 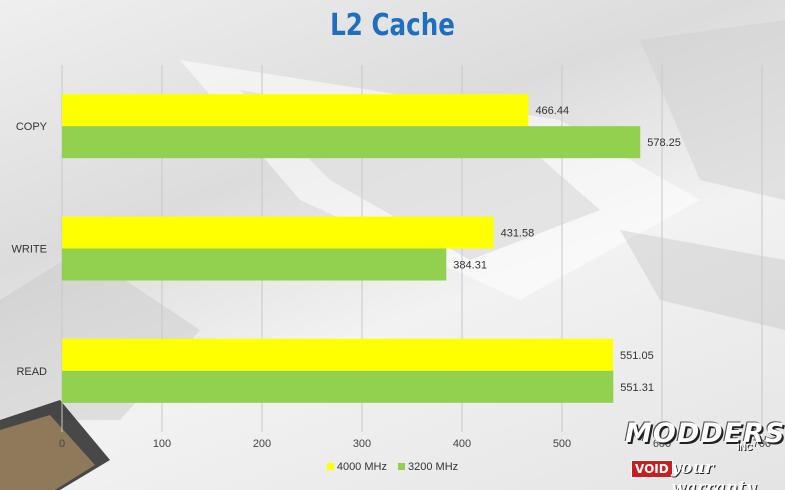 I want to click on x-tick-label: 0, so click(x=62, y=444).